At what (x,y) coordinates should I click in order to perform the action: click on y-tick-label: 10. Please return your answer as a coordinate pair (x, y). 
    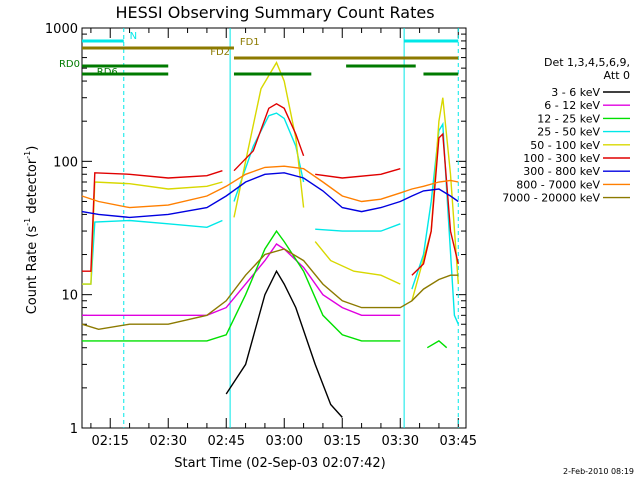
    Looking at the image, I should click on (69, 296).